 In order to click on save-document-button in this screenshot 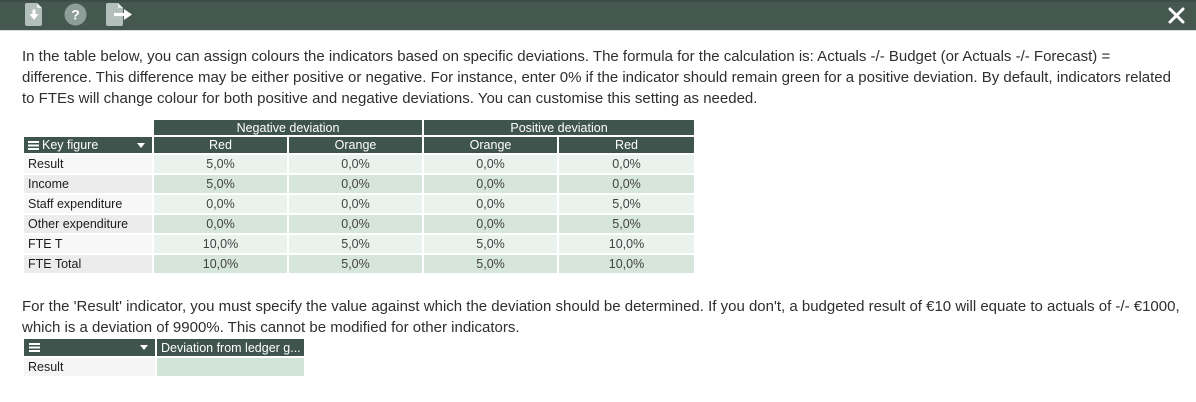, I will do `click(34, 16)`.